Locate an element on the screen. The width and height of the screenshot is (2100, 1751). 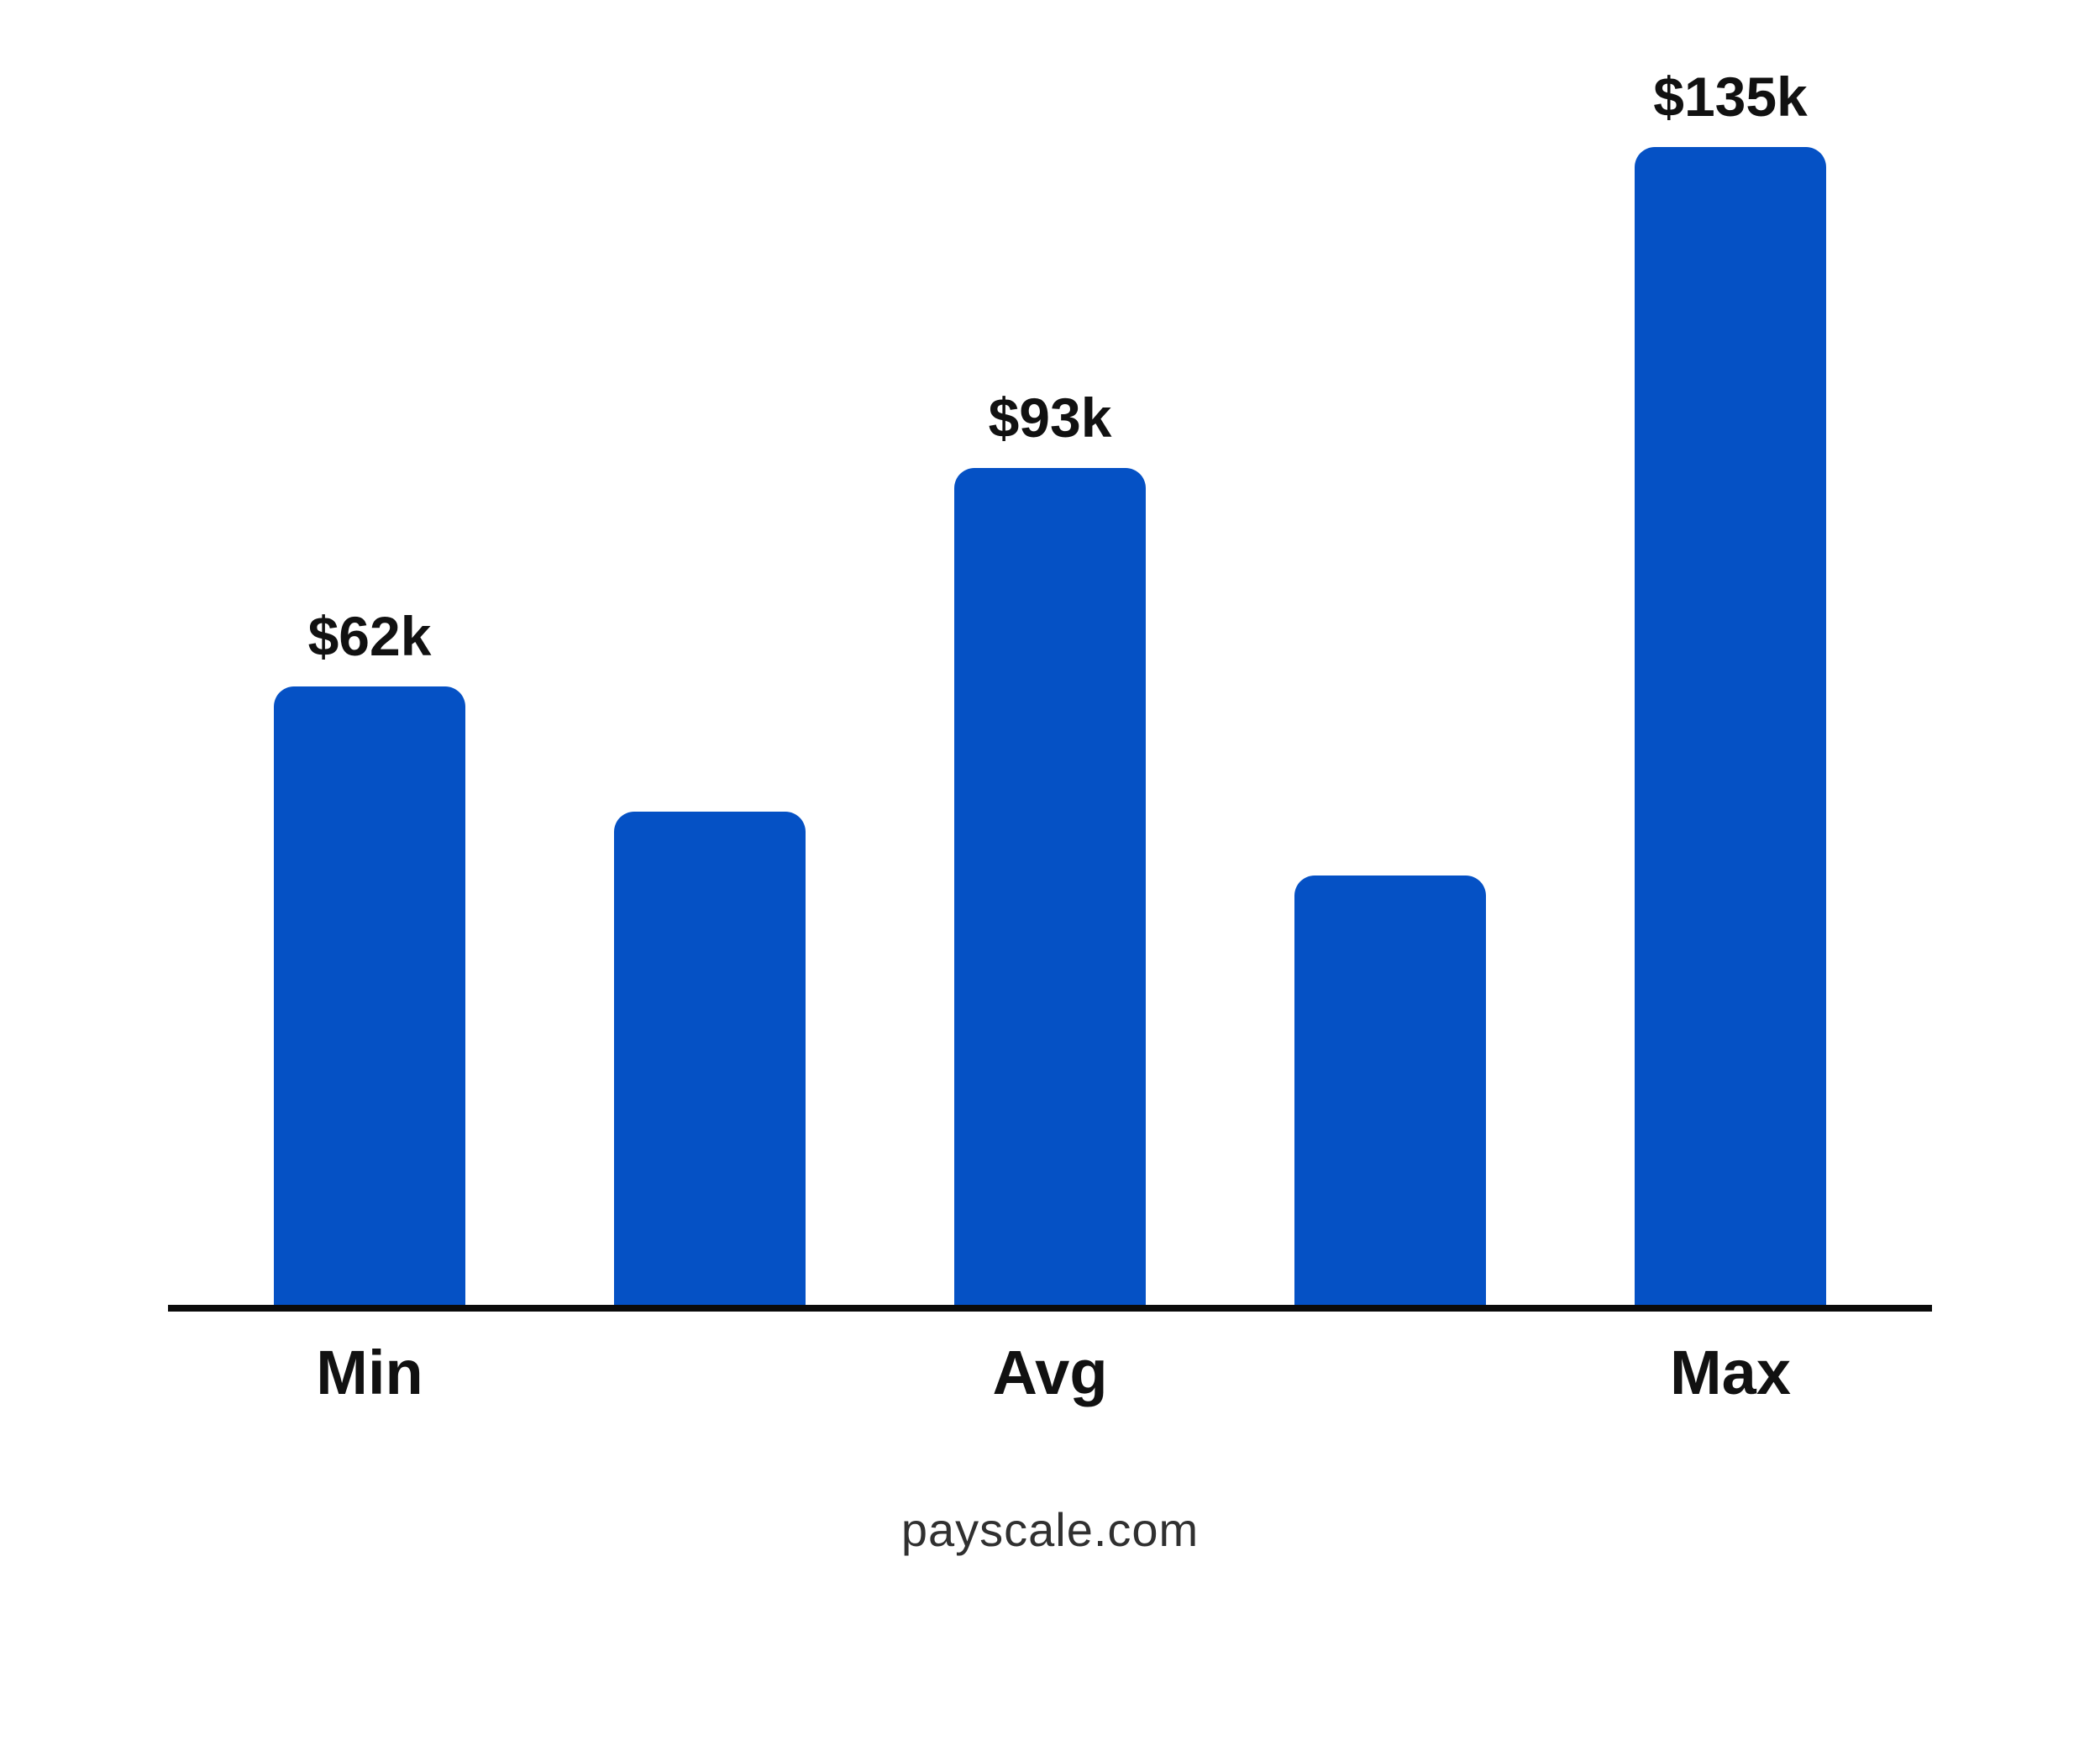
category-label-min: Min is located at coordinates (369, 1372).